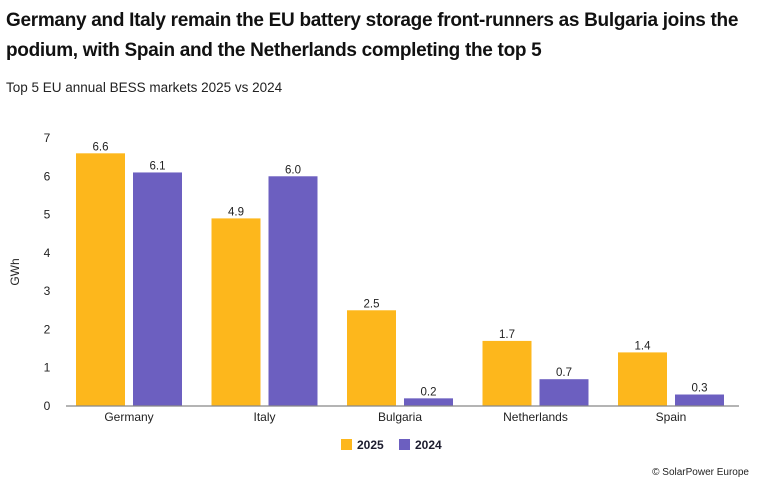 This screenshot has width=757, height=485. I want to click on data-label: 1.4, so click(643, 346).